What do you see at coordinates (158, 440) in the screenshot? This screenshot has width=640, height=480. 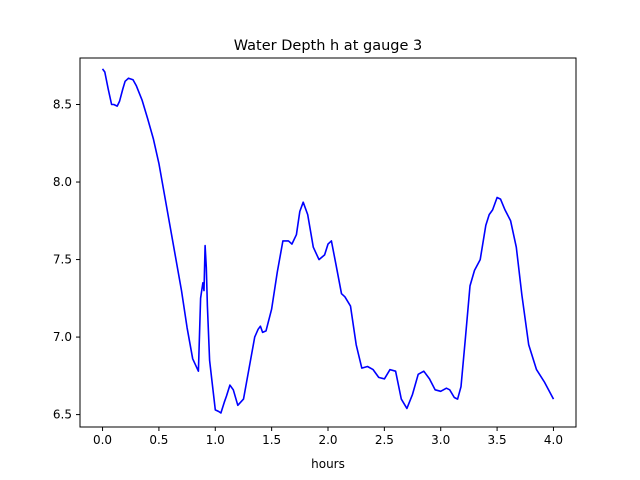 I see `x-tick-label: 0.5` at bounding box center [158, 440].